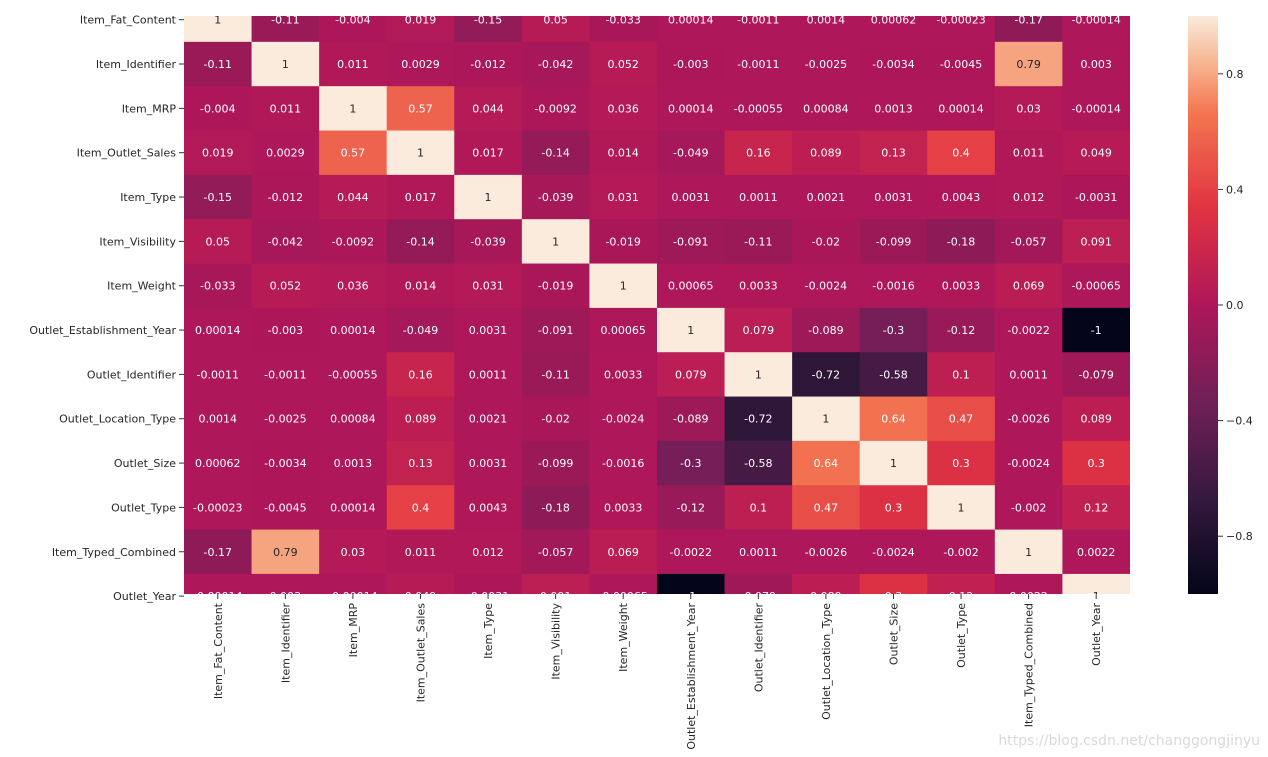 The height and width of the screenshot is (757, 1268). I want to click on x-tick-label: Item_Typed_Combined, so click(1029, 665).